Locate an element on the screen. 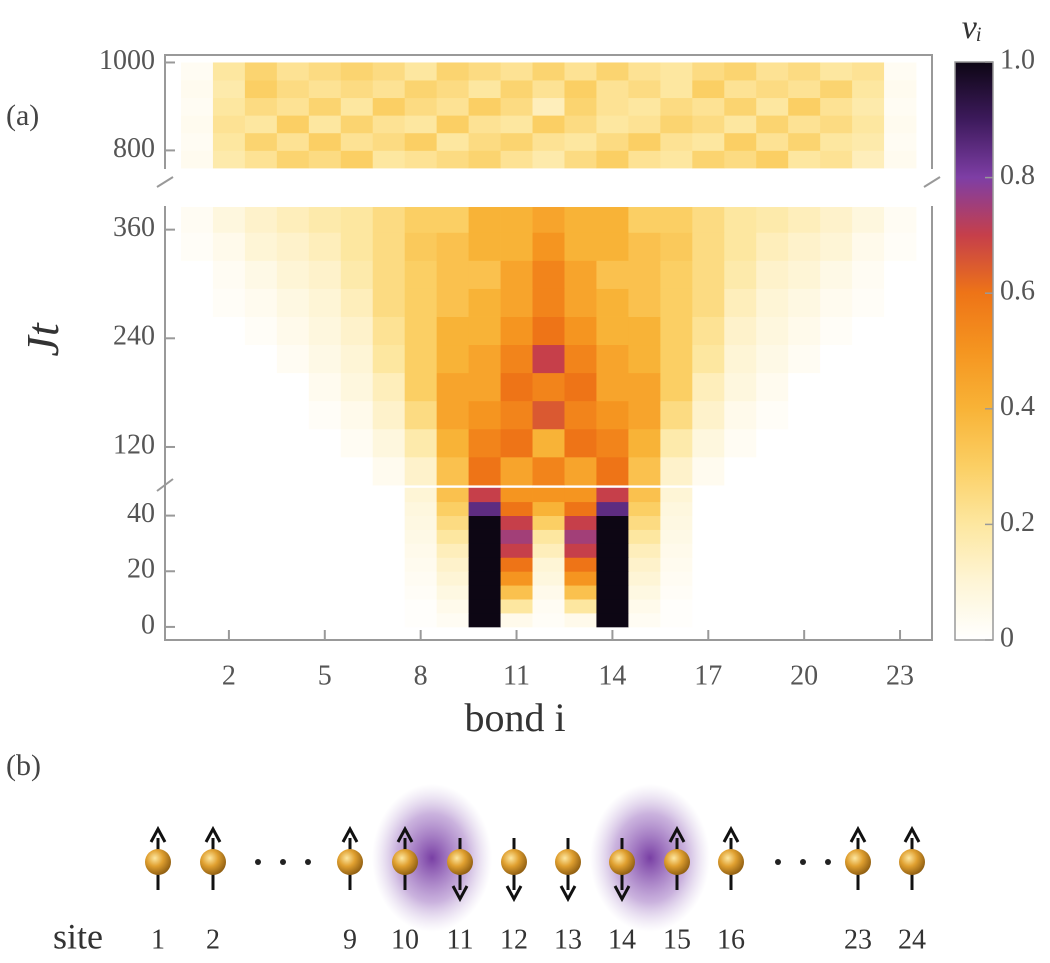 This screenshot has height=963, width=1050. ellipsis-dots is located at coordinates (543, 862).